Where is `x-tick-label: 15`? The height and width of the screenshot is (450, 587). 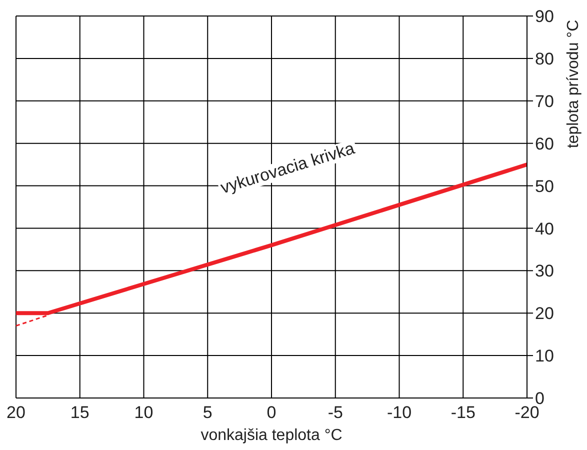 x-tick-label: 15 is located at coordinates (80, 412).